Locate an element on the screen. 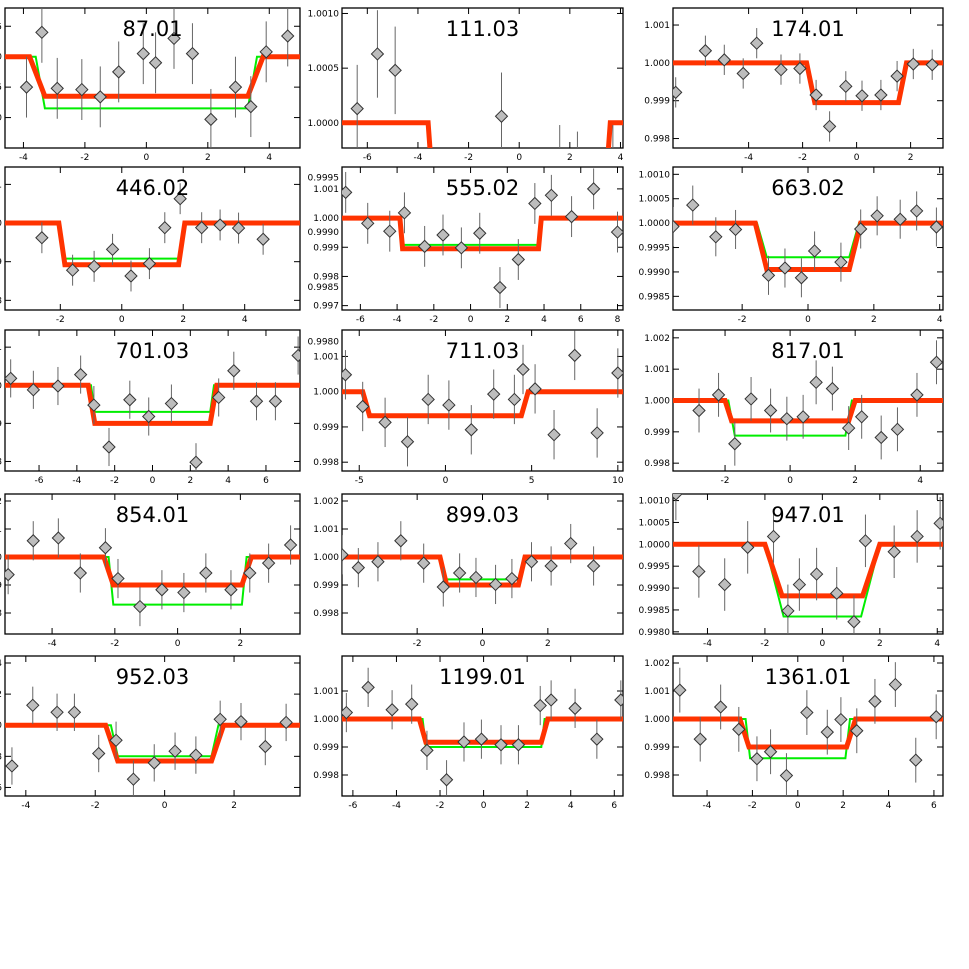 The height and width of the screenshot is (969, 969). panel-title: 111.03 is located at coordinates (482, 29).